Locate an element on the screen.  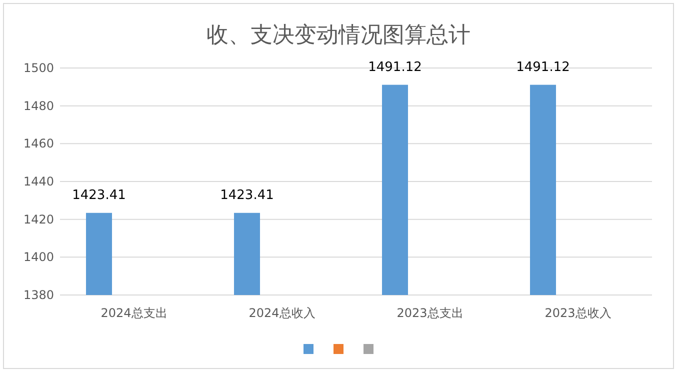
x-tick-label: 2024总收入 is located at coordinates (282, 313).